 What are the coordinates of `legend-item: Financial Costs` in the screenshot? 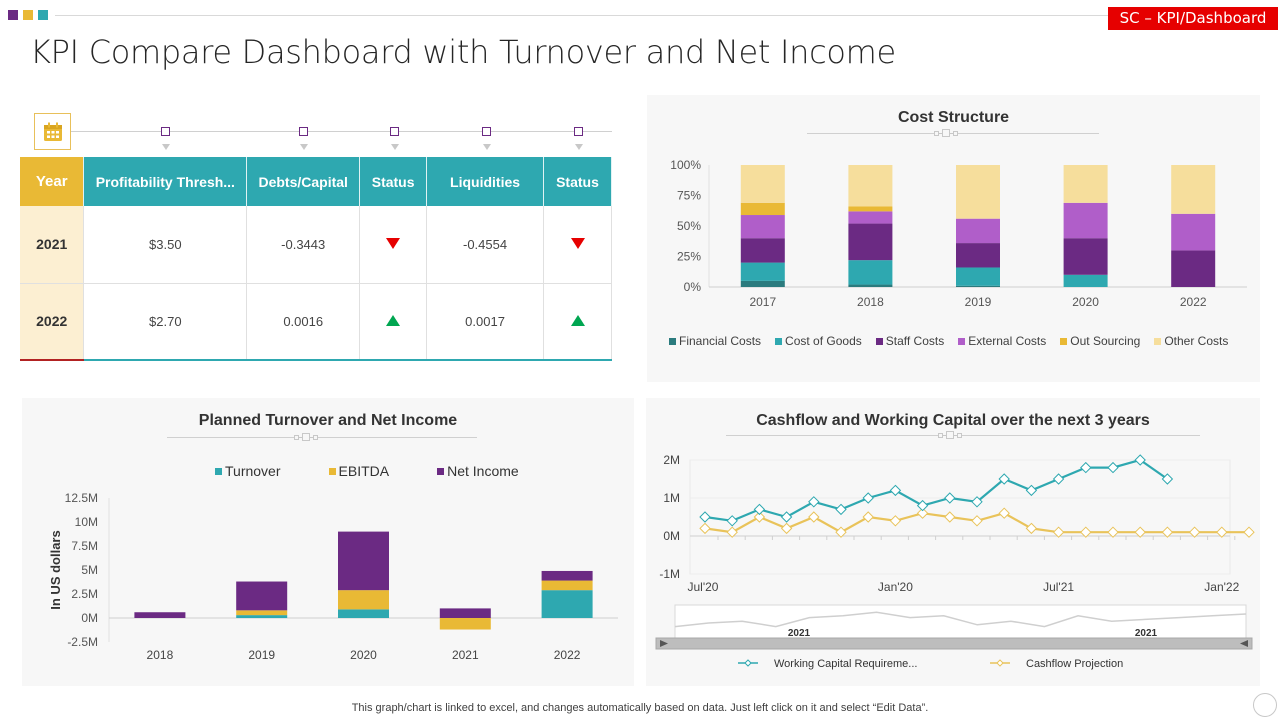 It's located at (715, 341).